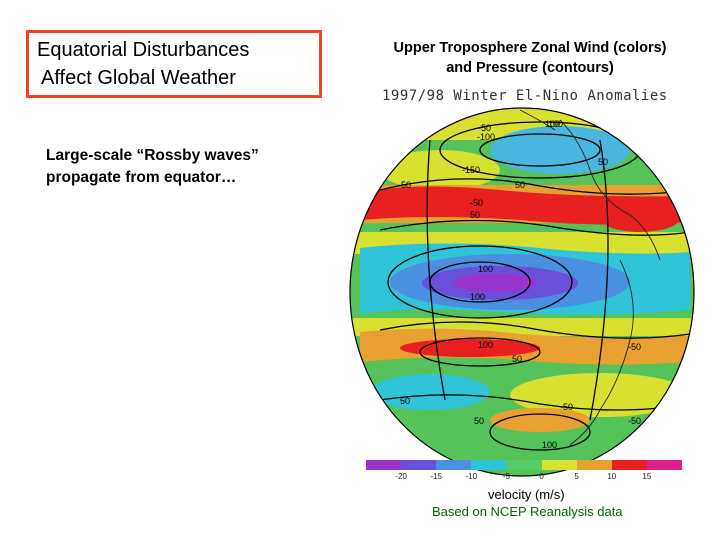 This screenshot has width=720, height=540. Describe the element at coordinates (486, 137) in the screenshot. I see `contour-label: -100` at that location.